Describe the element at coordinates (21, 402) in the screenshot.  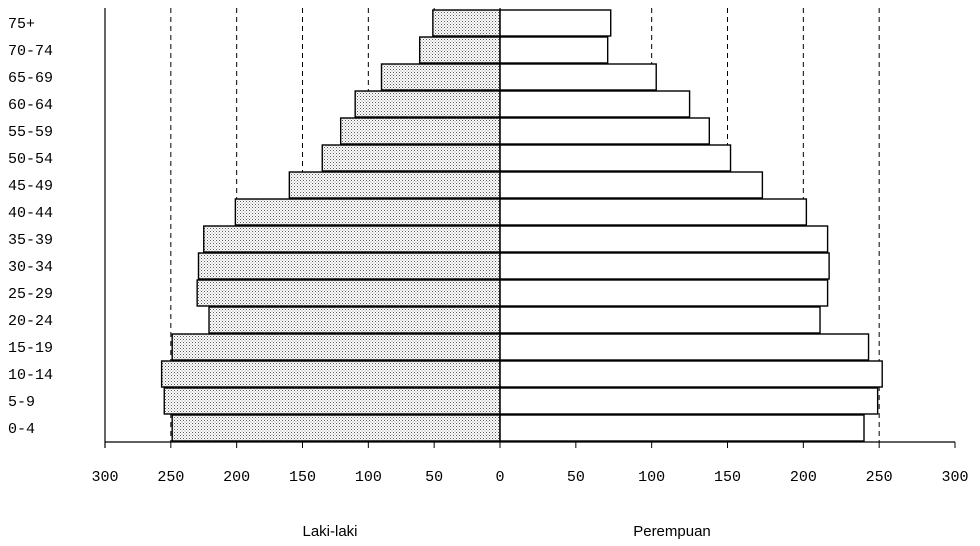
I see `age-group-label: 5-9` at that location.